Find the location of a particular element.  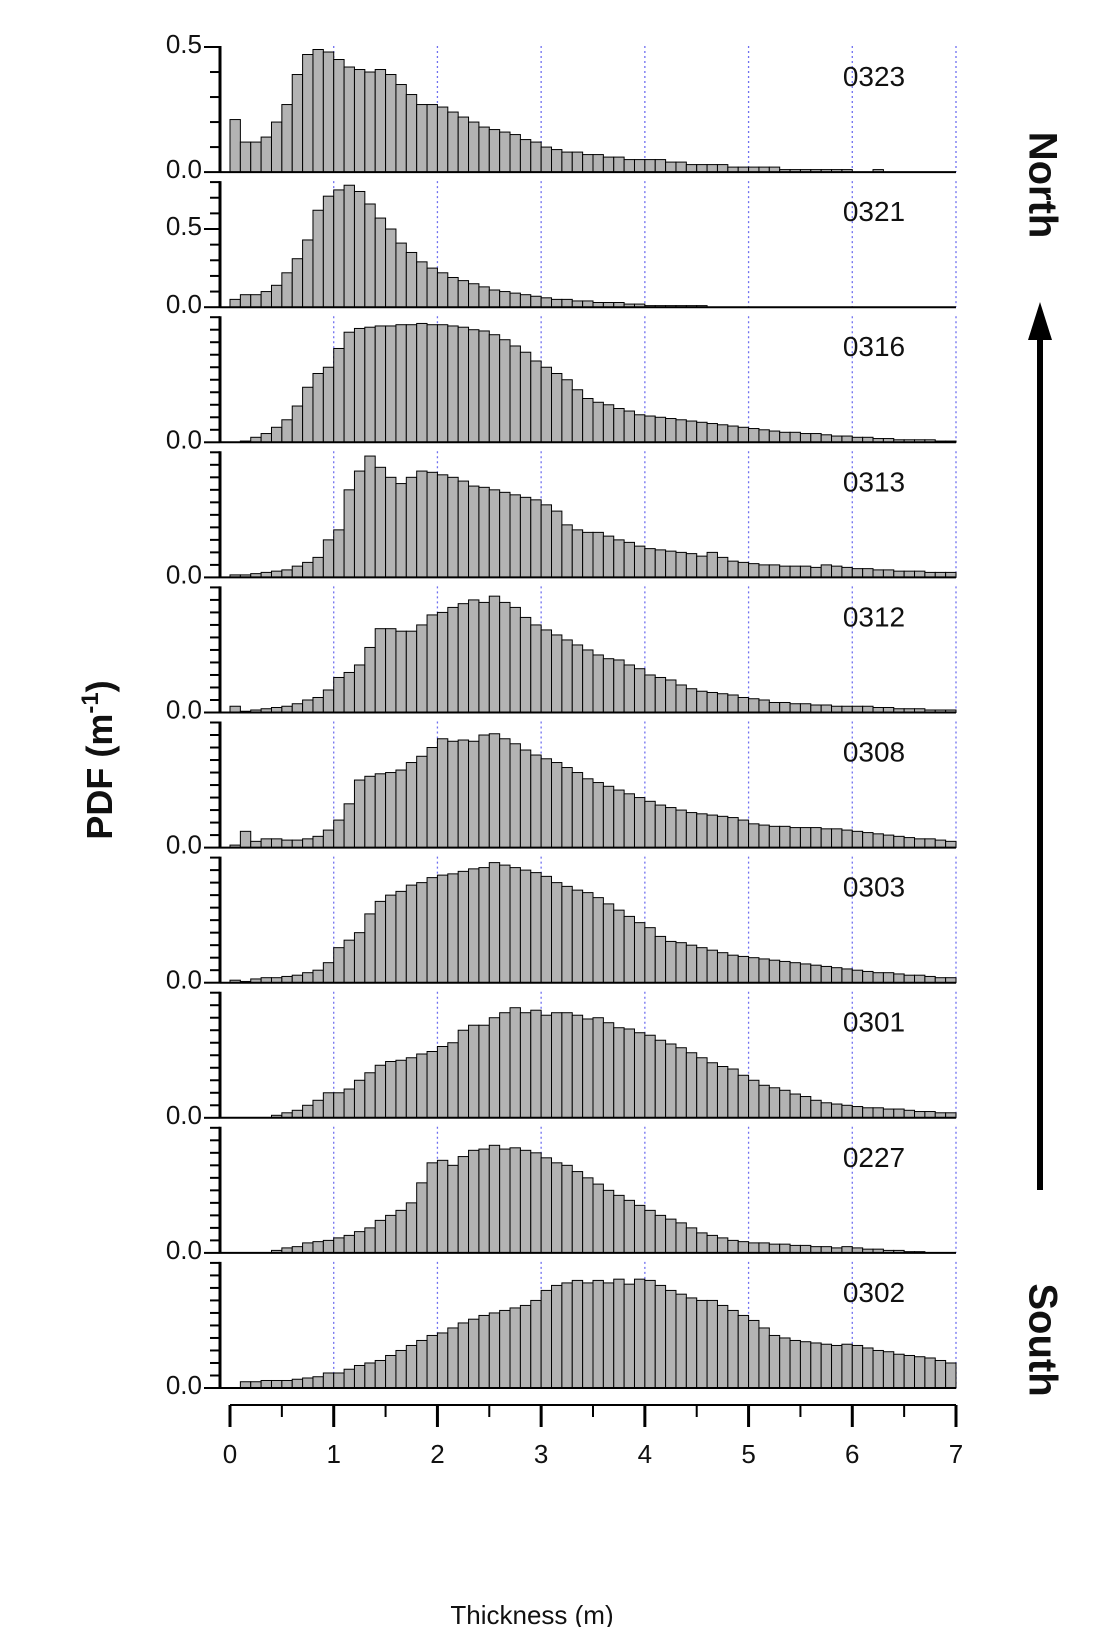

north-arrow-head is located at coordinates (1040, 321).